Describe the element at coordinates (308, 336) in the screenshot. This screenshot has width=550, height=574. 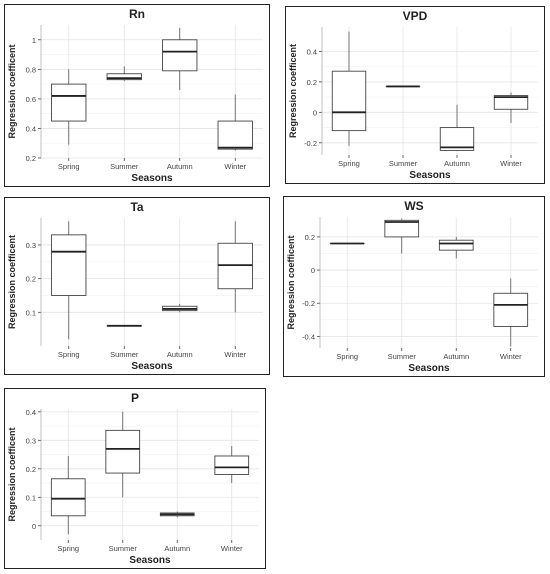
I see `y-tick-label: -0.4` at that location.